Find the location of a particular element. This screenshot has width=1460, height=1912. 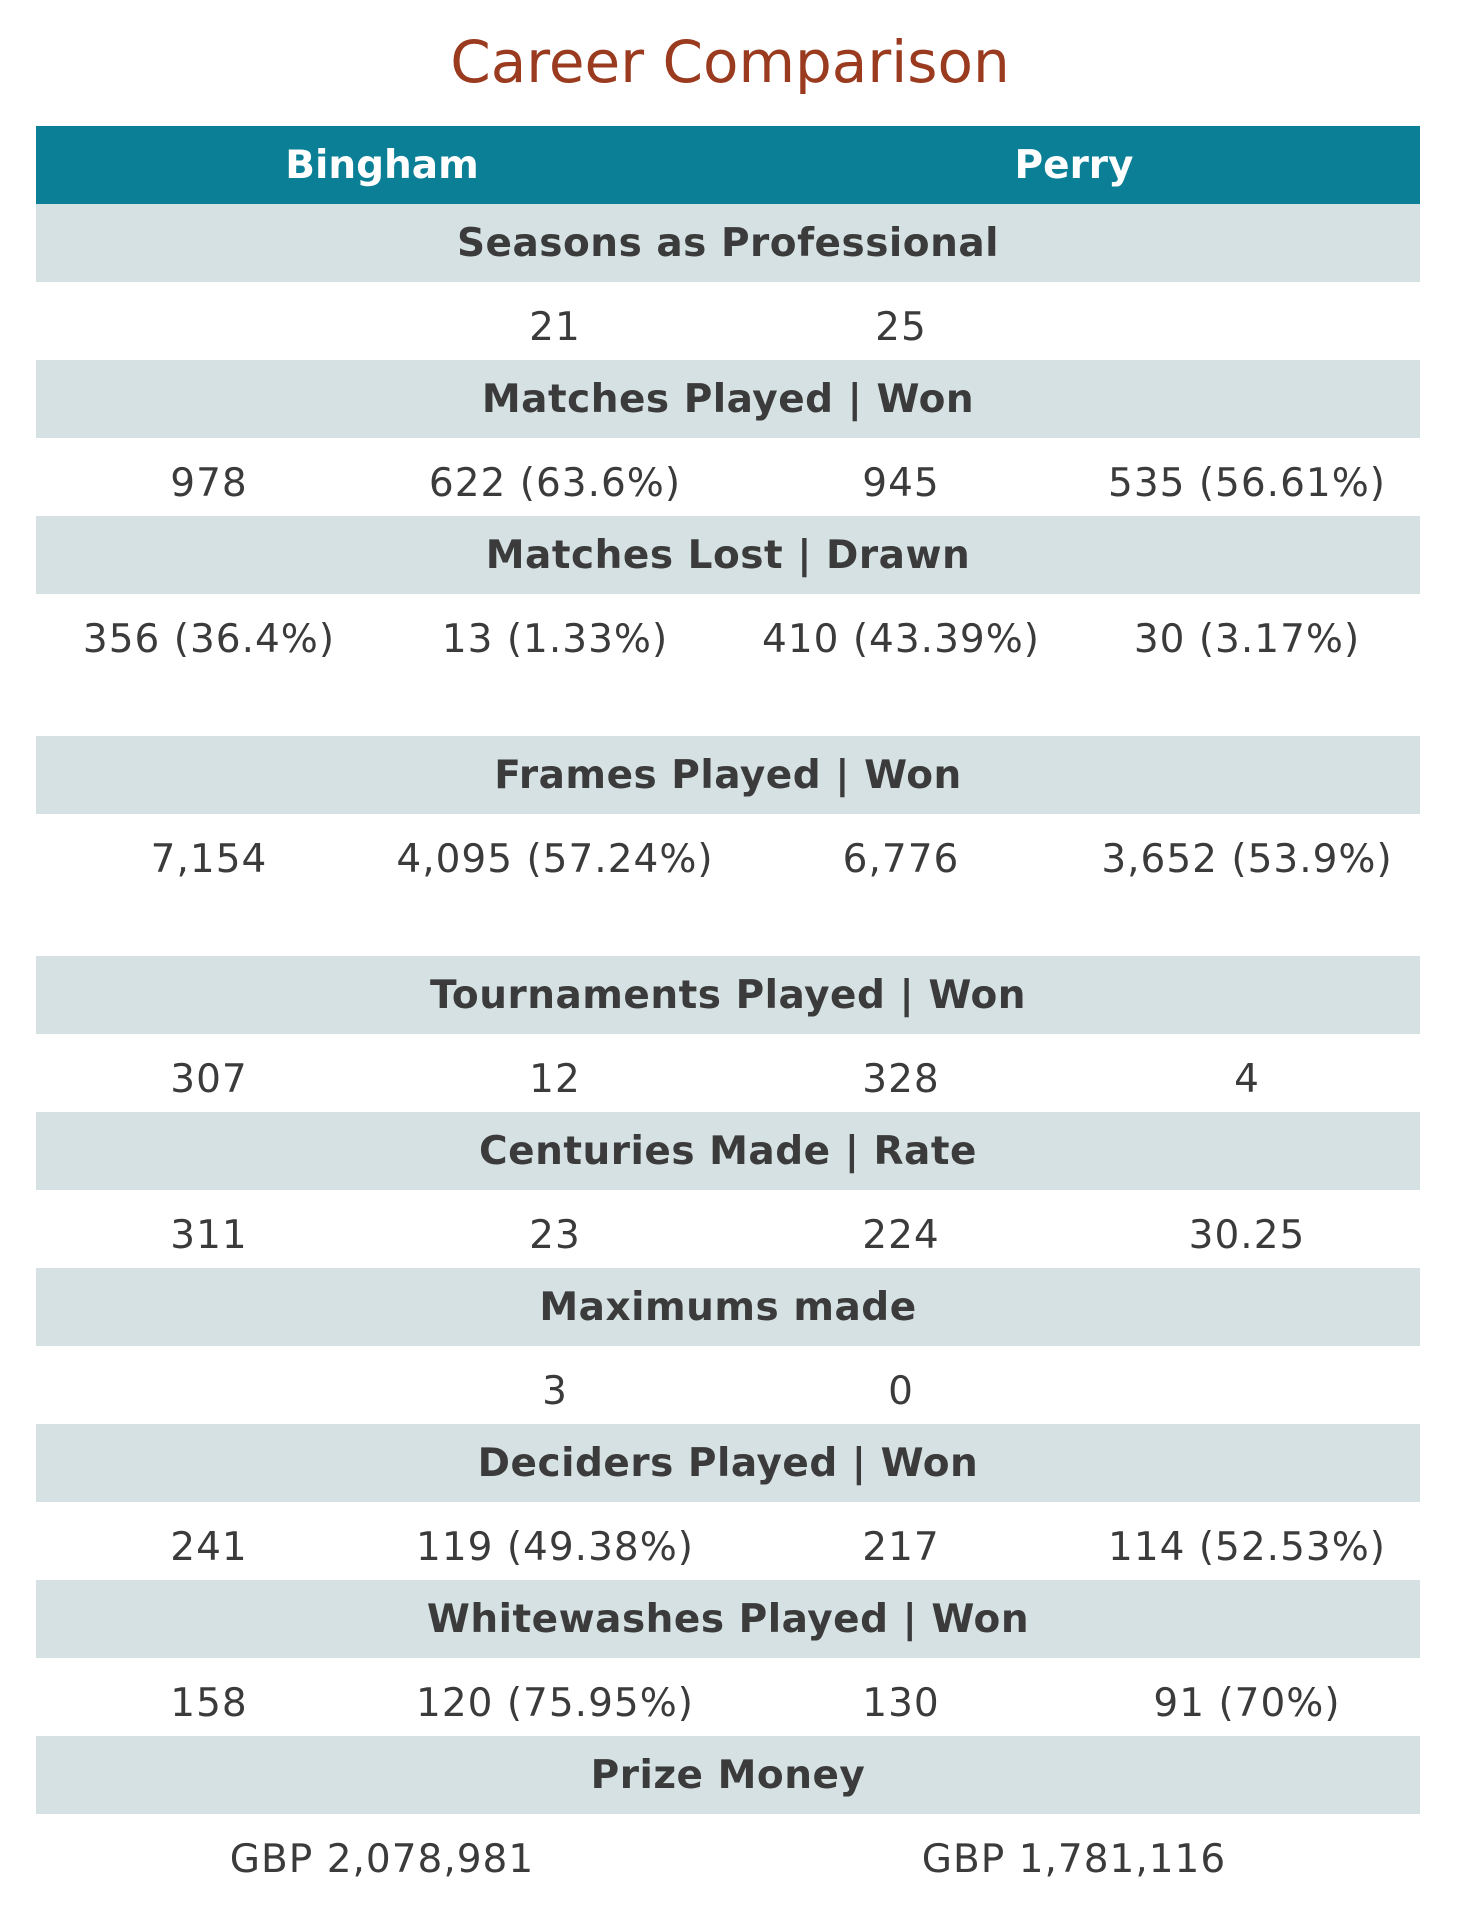

right-primary-value: 410 (43.39%) is located at coordinates (901, 639).